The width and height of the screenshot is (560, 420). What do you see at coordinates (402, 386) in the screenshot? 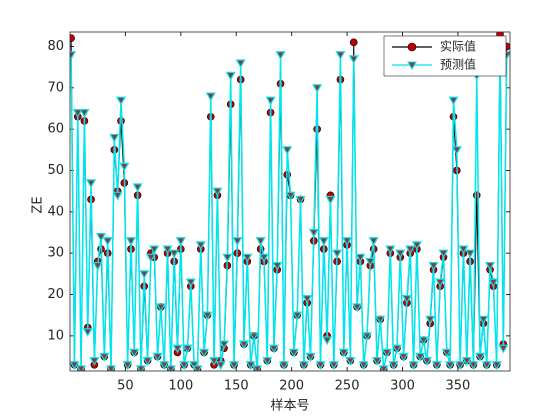
I see `x-tick-label: 300` at bounding box center [402, 386].